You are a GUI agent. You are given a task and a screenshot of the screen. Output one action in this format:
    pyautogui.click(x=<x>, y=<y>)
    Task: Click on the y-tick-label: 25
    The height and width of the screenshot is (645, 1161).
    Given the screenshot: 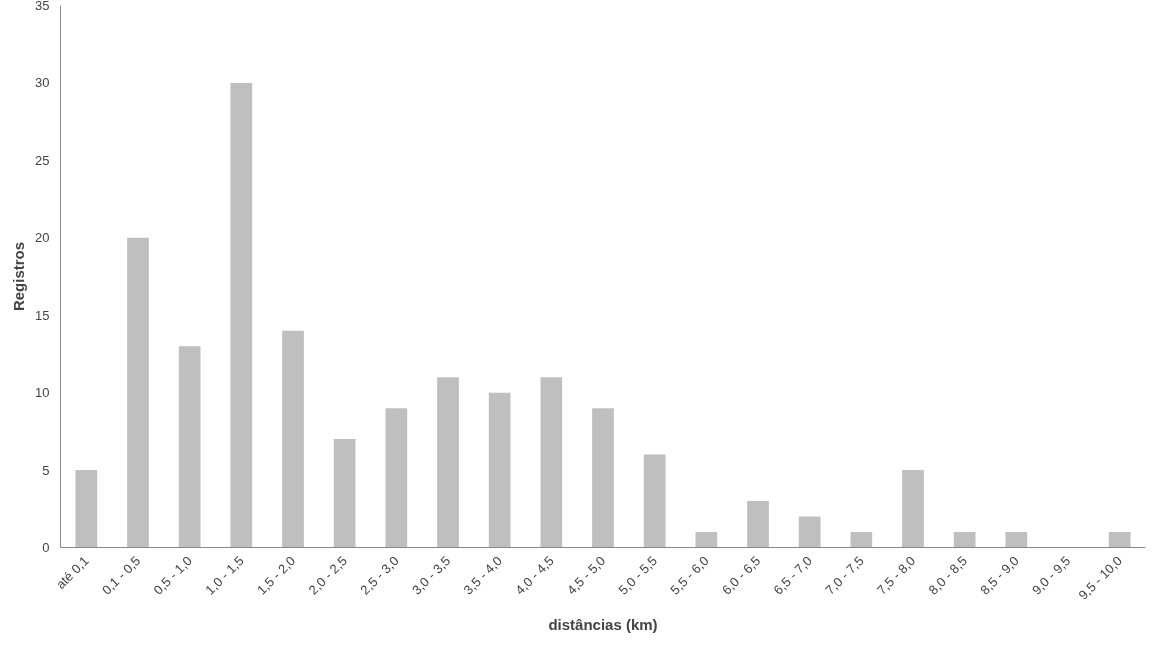 What is the action you would take?
    pyautogui.click(x=42, y=160)
    